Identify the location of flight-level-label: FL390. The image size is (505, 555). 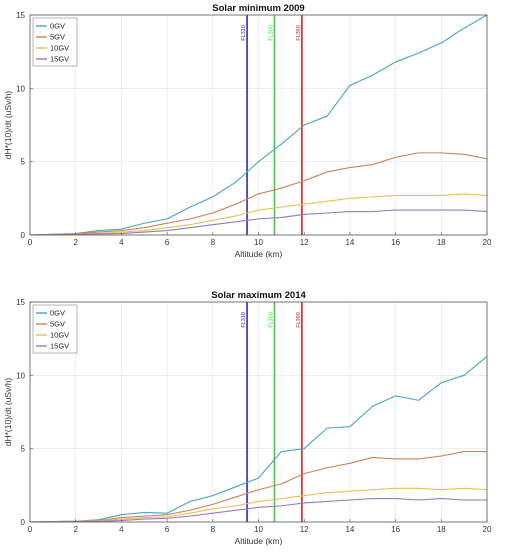
(299, 320).